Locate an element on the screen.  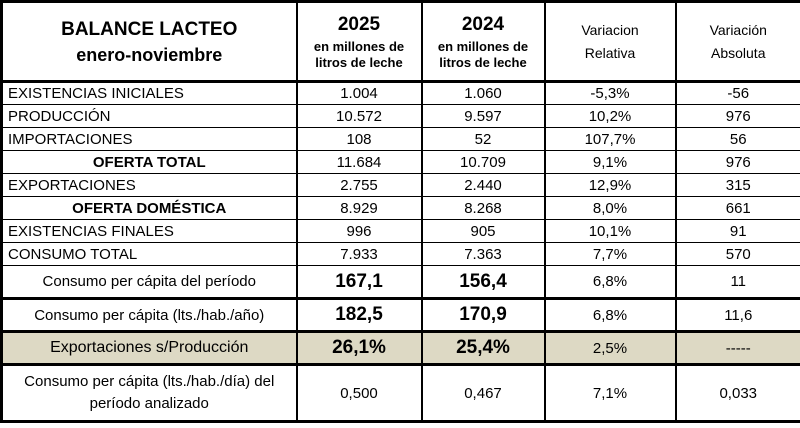
cell-2024: 0,467 is located at coordinates (483, 392).